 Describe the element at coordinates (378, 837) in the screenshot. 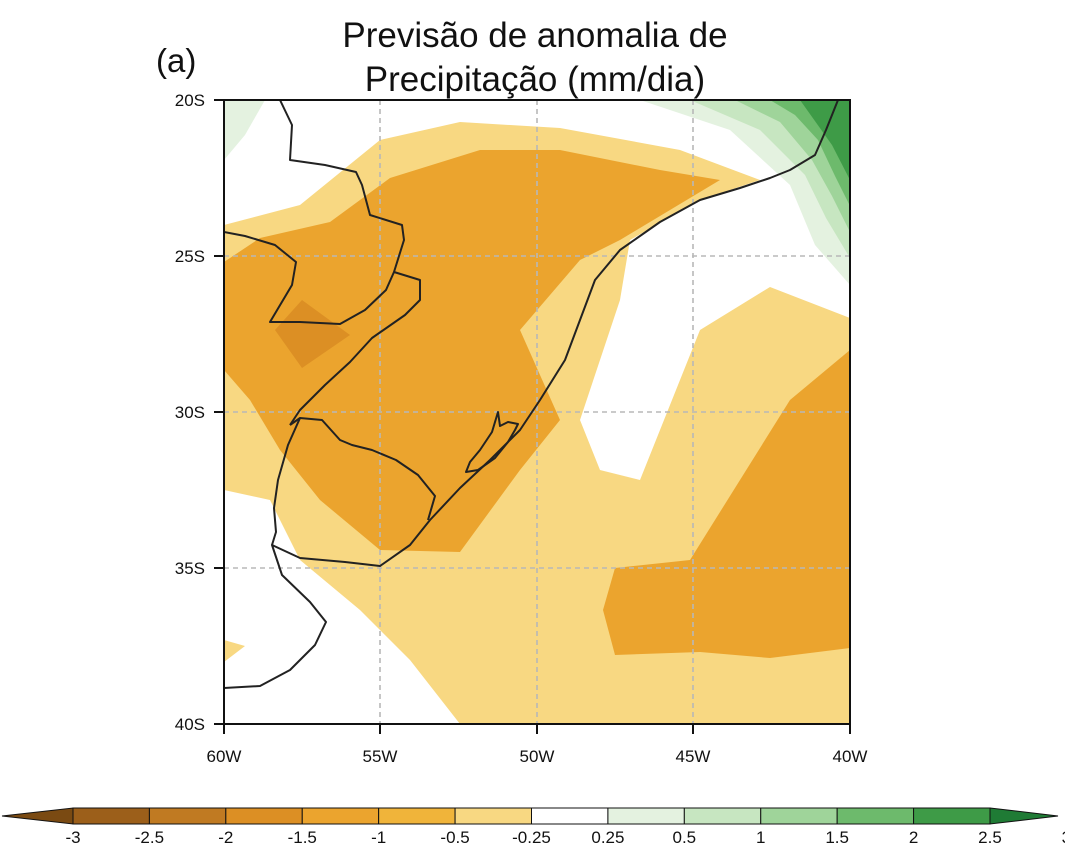

I see `colorbar-label: -1` at that location.